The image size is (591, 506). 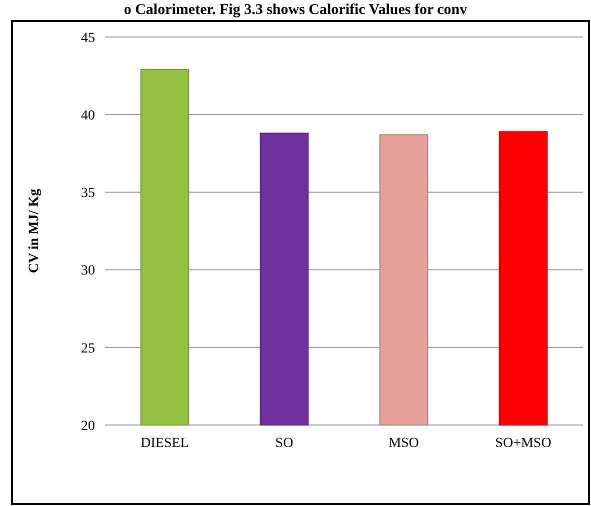 What do you see at coordinates (88, 271) in the screenshot?
I see `y-tick-label: 30` at bounding box center [88, 271].